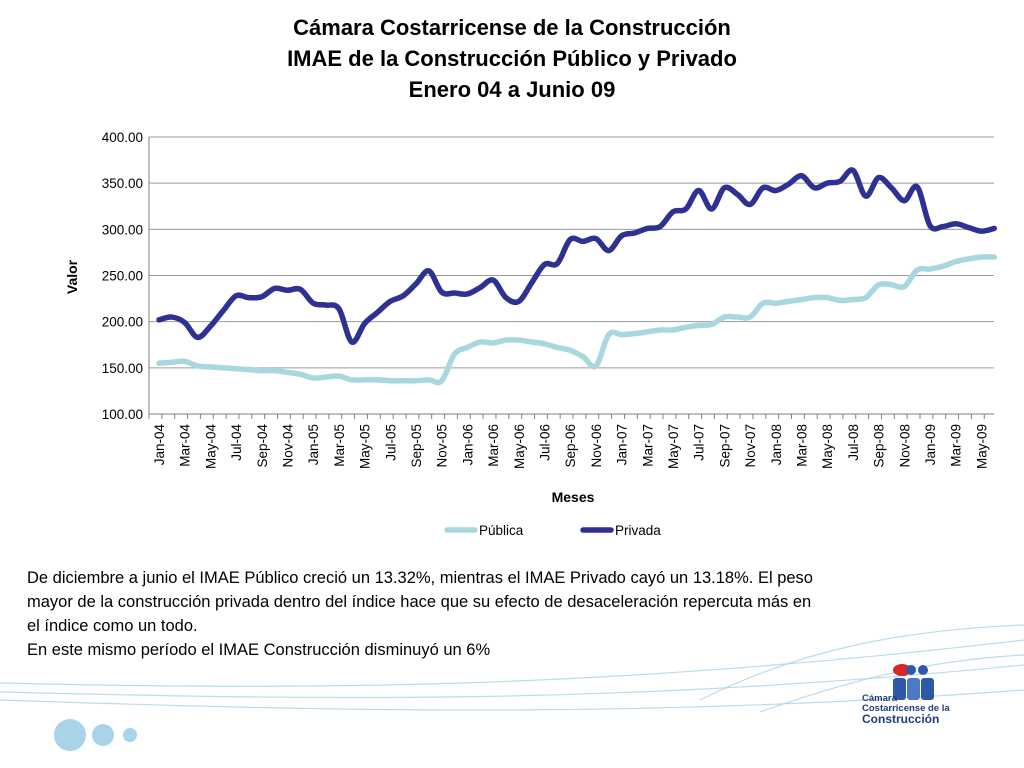 Image resolution: width=1024 pixels, height=768 pixels. Describe the element at coordinates (159, 445) in the screenshot. I see `x-tick-label: Jan-04` at that location.